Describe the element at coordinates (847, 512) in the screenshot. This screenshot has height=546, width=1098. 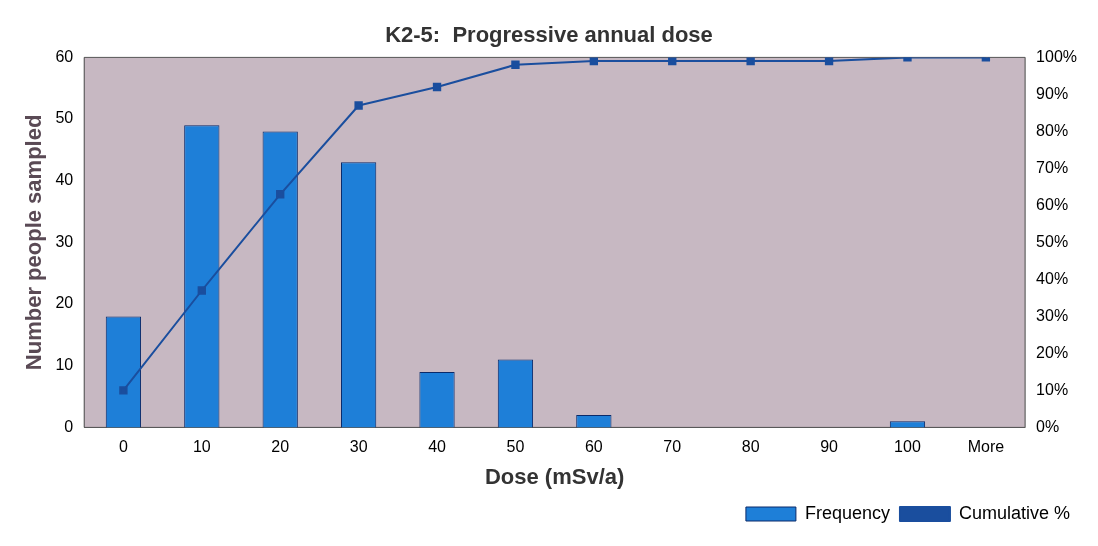
I see `legend-label: Frequency` at that location.